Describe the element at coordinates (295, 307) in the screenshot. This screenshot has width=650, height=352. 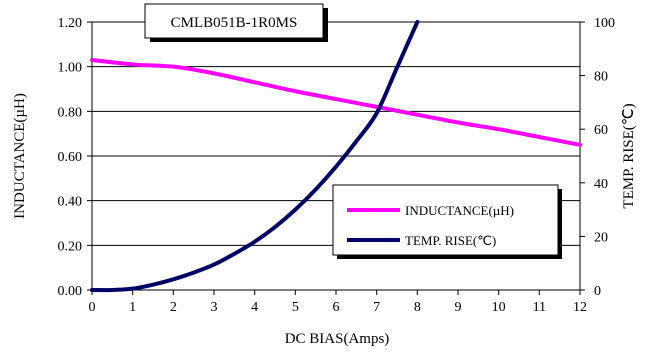
I see `x-tick-label-5: 5` at that location.